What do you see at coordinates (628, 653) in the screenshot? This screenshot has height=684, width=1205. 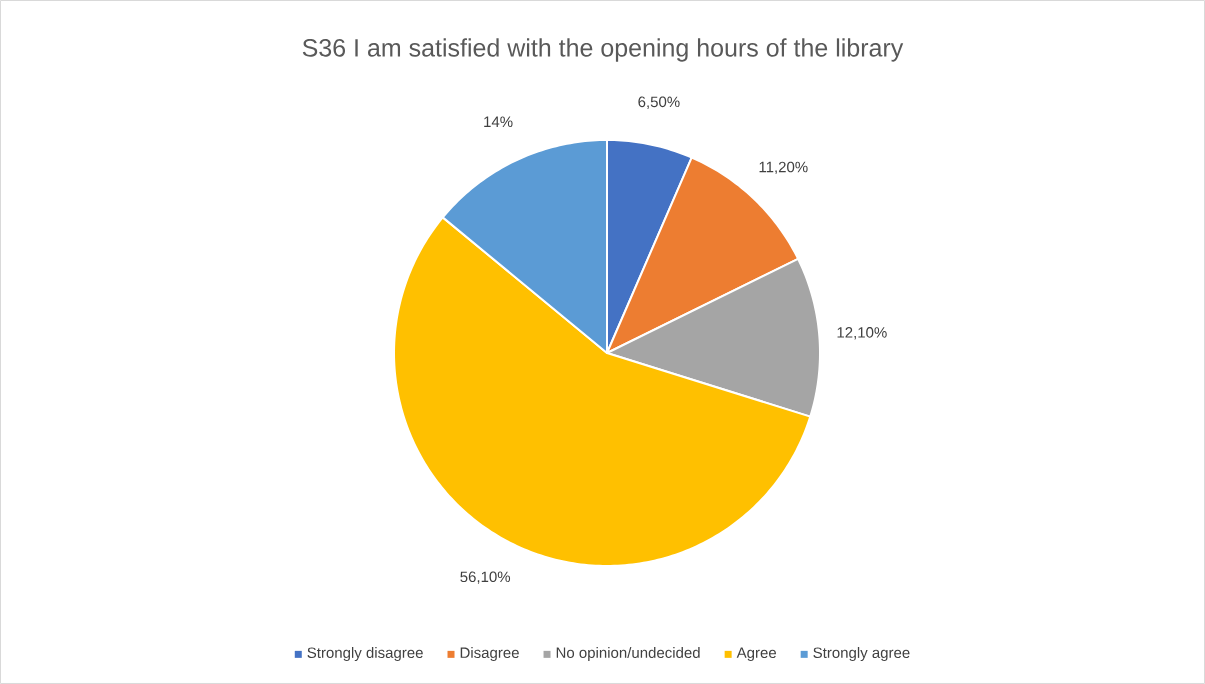 I see `legend-label: No opinion/undecided` at bounding box center [628, 653].